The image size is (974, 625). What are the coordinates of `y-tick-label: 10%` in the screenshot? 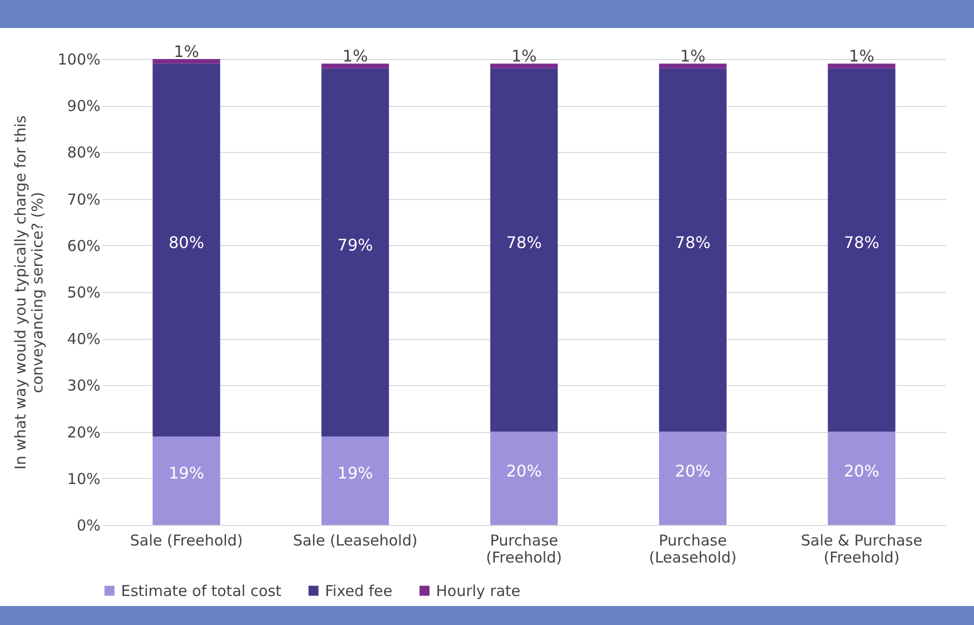 It's located at (83, 479).